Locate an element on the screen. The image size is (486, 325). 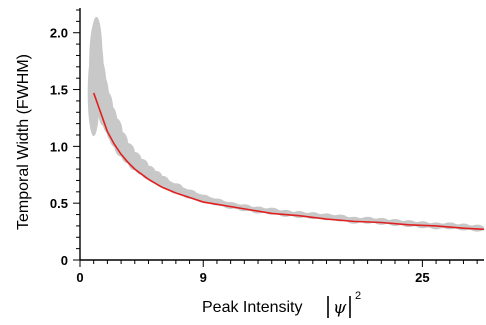
x-axis-label-symbol: ψ is located at coordinates (340, 308).